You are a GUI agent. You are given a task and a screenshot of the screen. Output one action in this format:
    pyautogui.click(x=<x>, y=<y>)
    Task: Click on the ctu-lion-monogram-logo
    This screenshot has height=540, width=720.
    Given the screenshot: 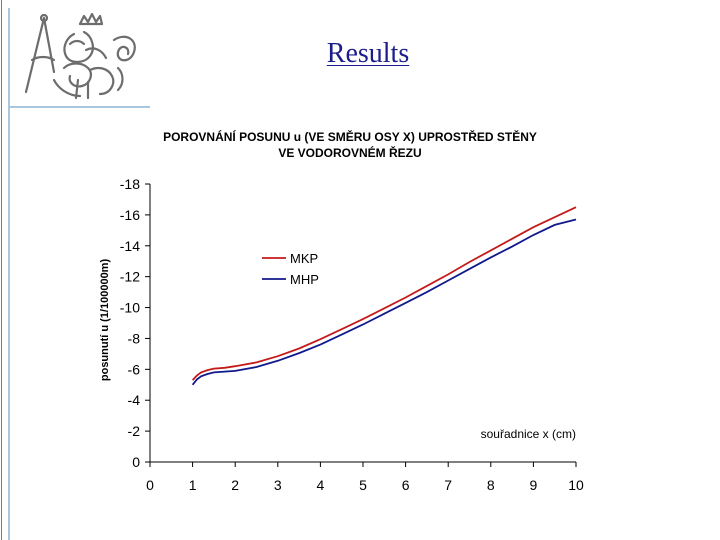 What is the action you would take?
    pyautogui.click(x=80, y=56)
    